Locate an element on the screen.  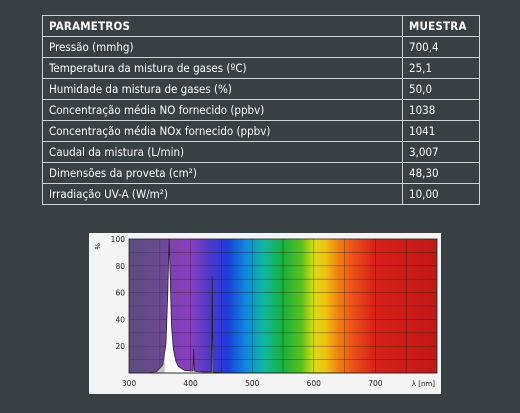
row-value: 50,0 is located at coordinates (441, 89).